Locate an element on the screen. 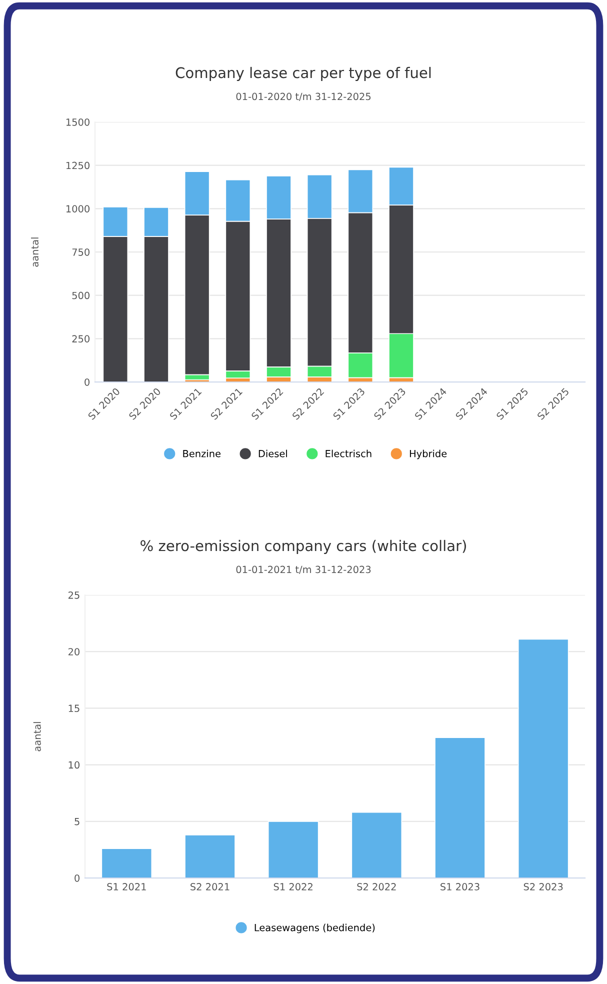 This screenshot has width=607, height=984. y-tick-label: 250 is located at coordinates (81, 338).